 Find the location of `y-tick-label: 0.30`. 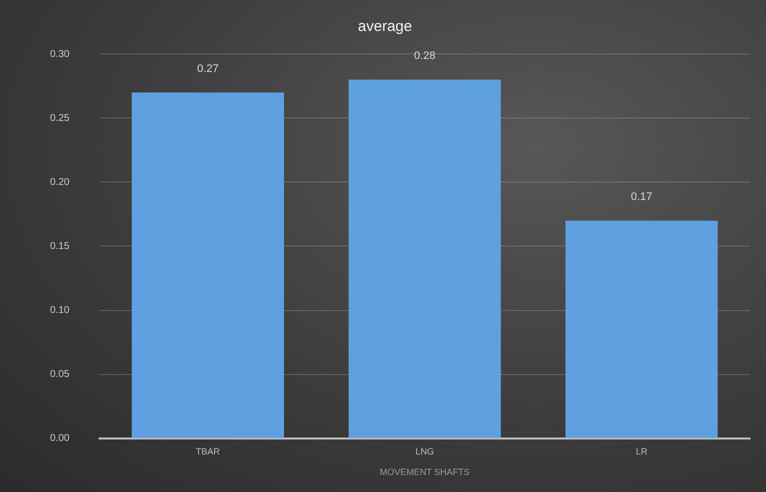

y-tick-label: 0.30 is located at coordinates (60, 54).